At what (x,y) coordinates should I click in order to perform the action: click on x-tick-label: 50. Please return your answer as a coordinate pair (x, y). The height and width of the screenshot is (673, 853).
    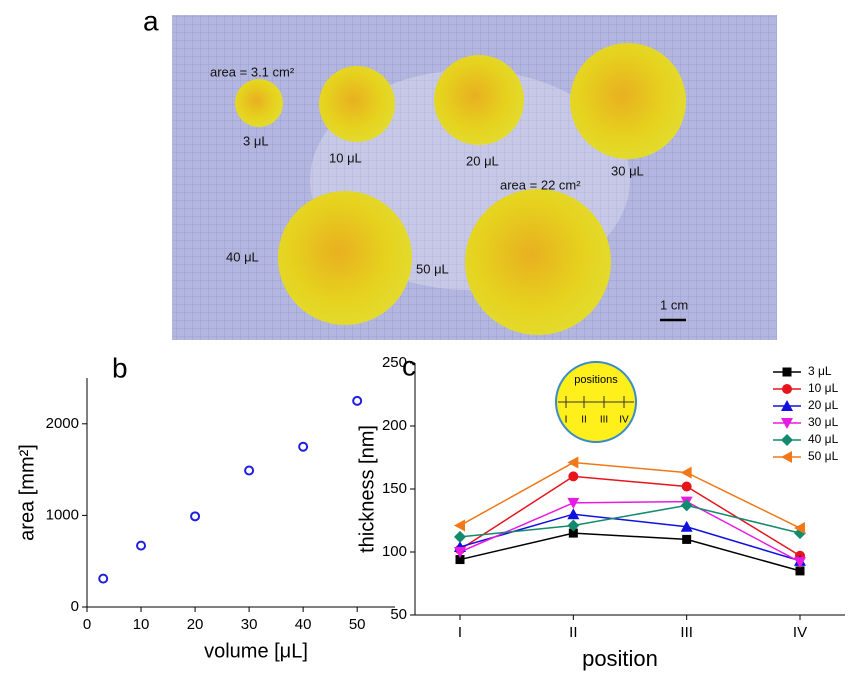
    Looking at the image, I should click on (357, 624).